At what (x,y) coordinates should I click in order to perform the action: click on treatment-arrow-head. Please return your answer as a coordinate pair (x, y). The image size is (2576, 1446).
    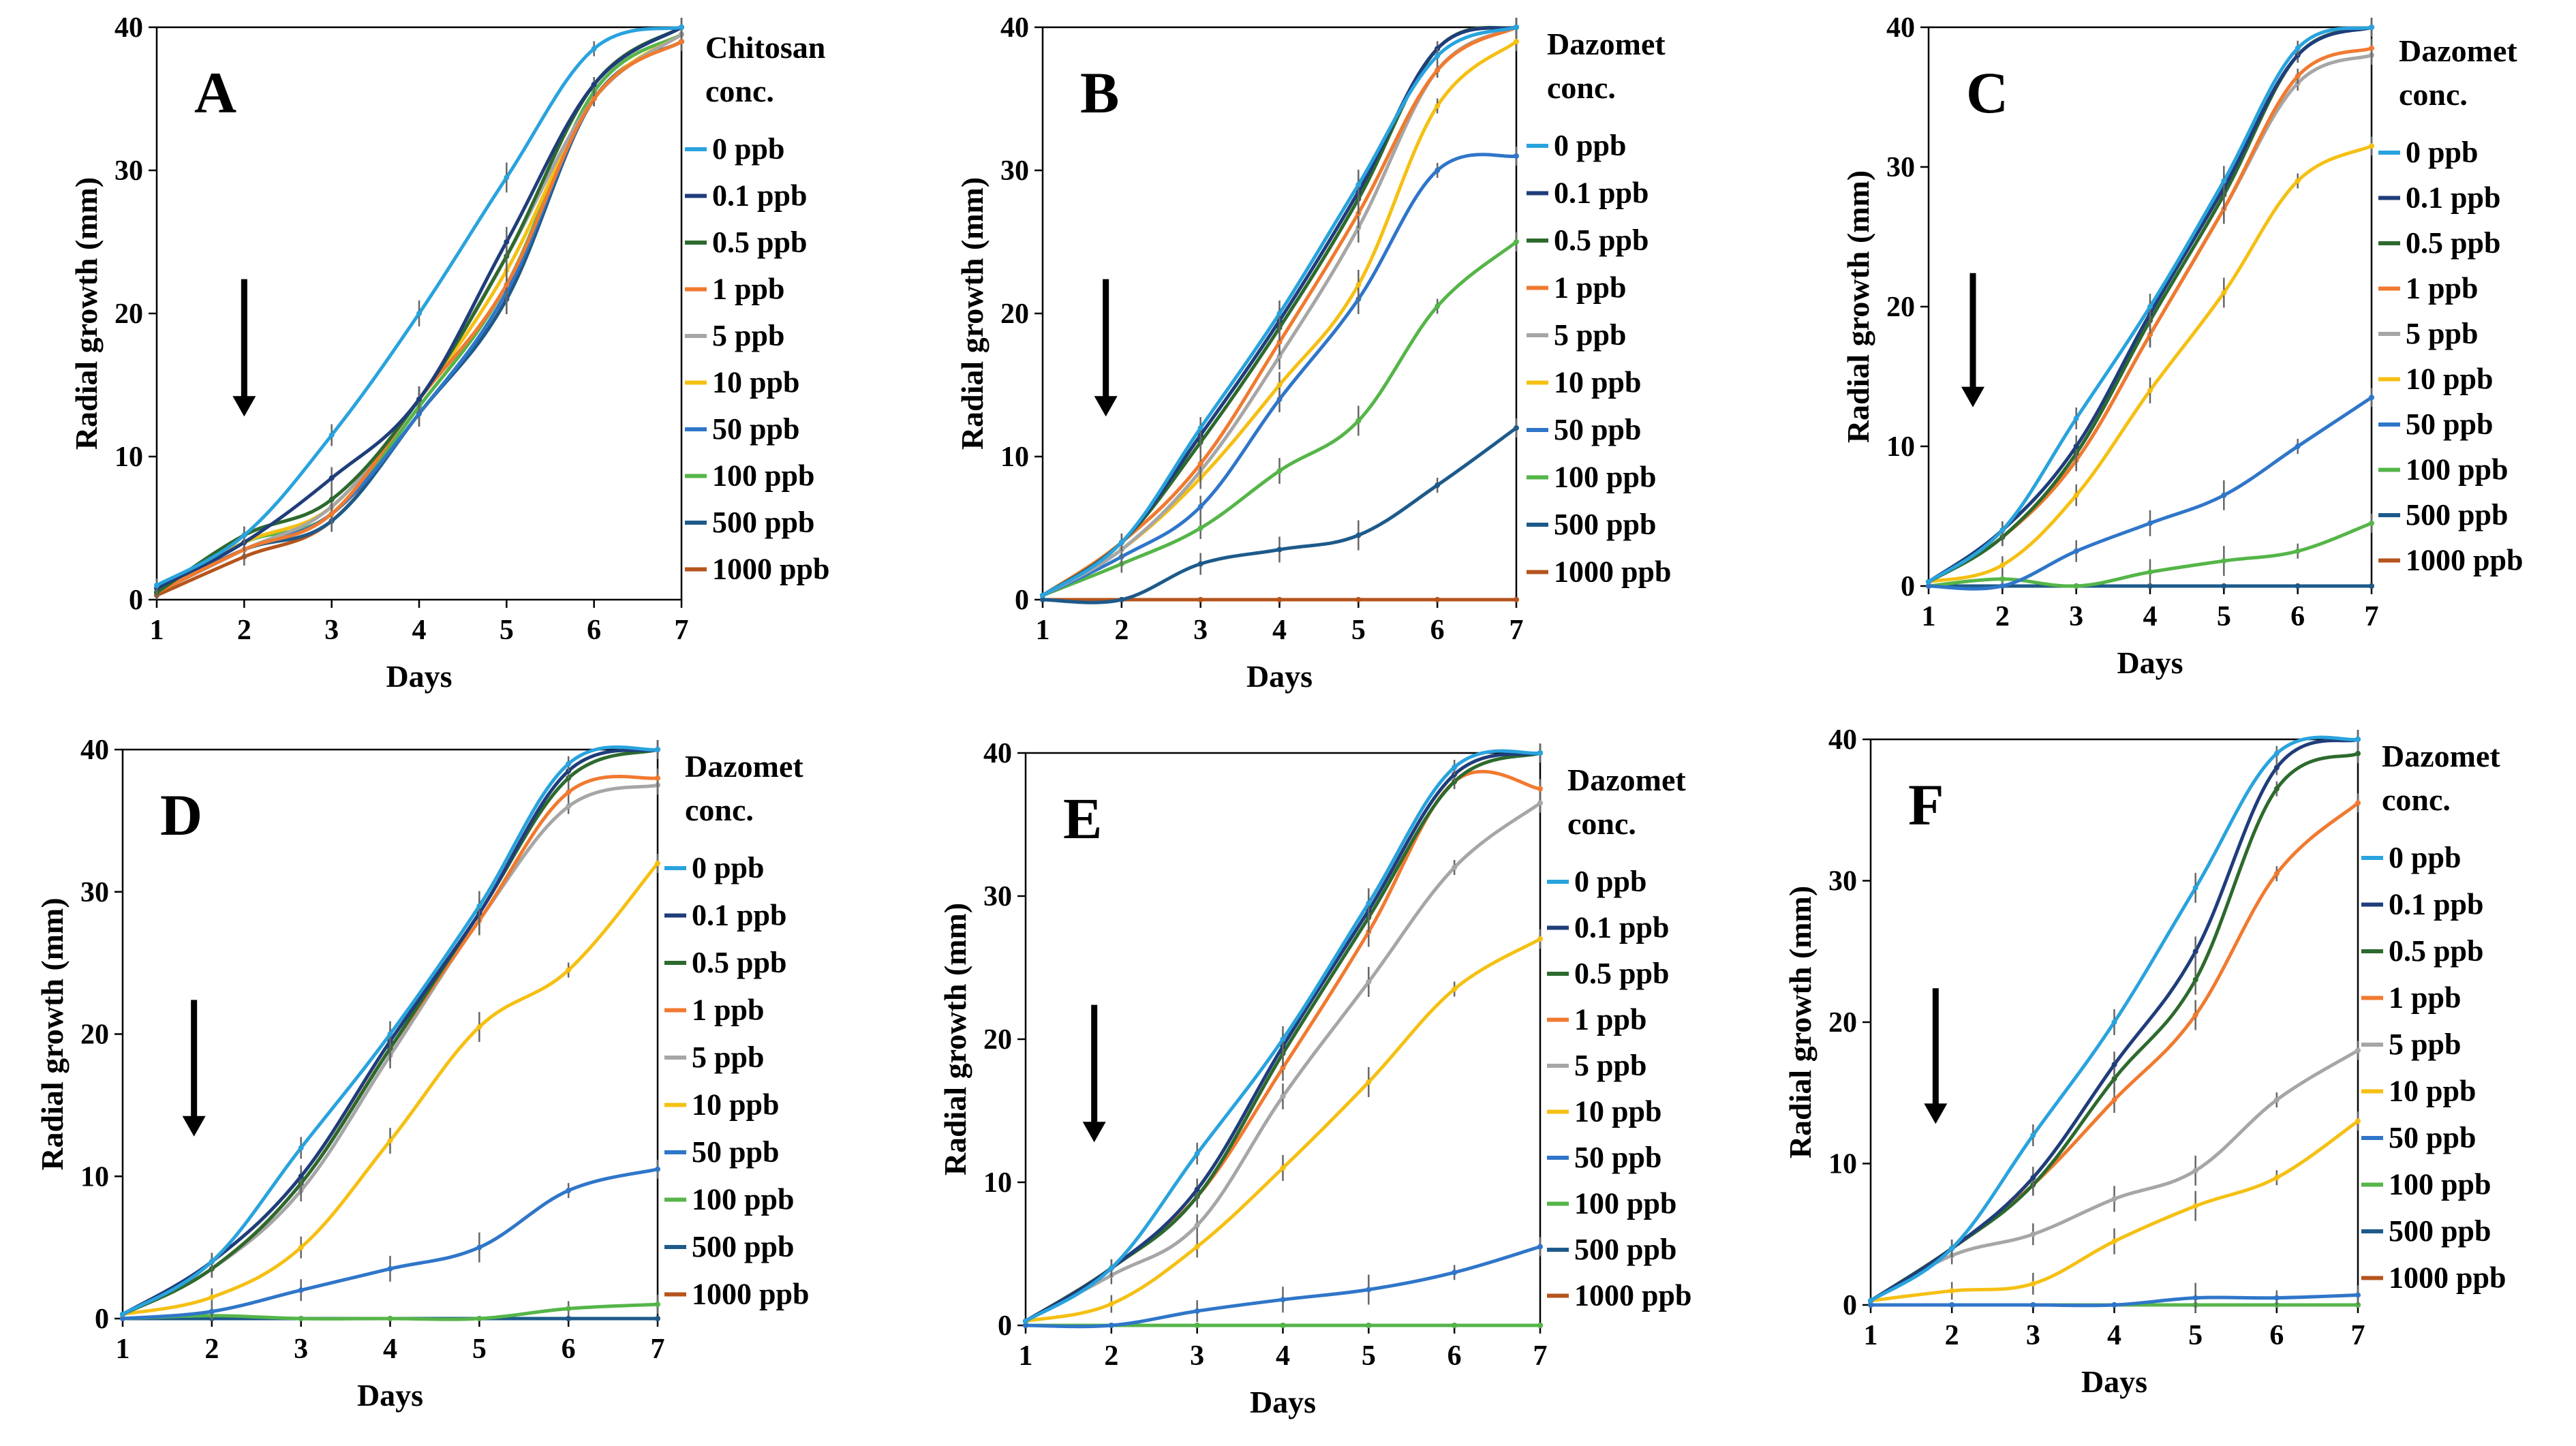
    Looking at the image, I should click on (1972, 396).